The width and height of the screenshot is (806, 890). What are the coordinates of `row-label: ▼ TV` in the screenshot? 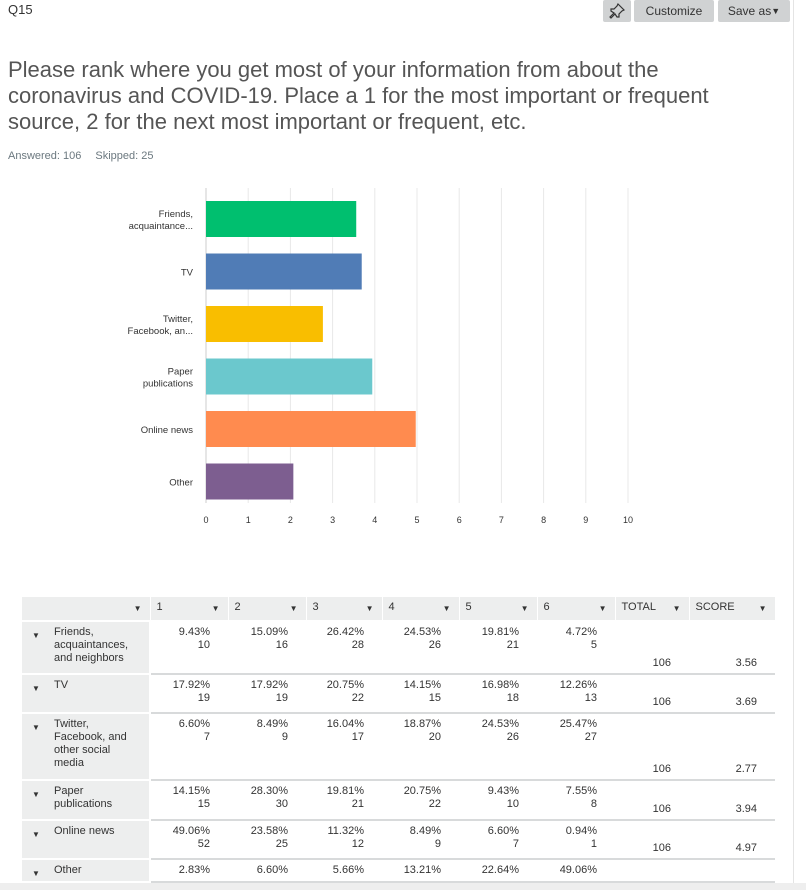 It's located at (86, 694).